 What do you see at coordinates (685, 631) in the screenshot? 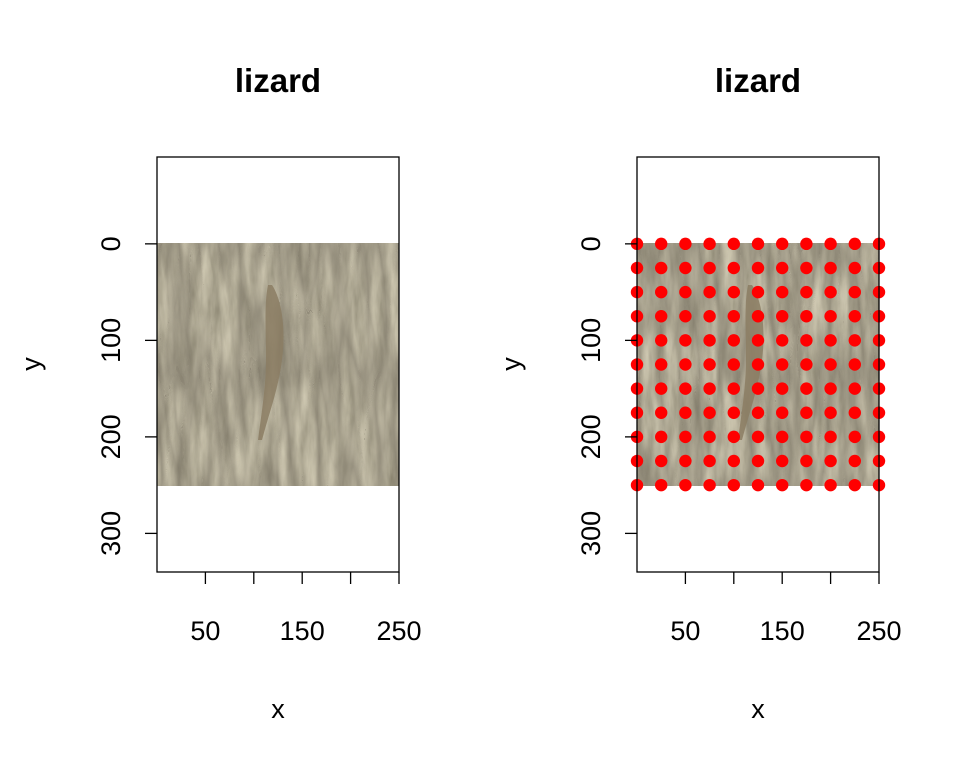
I see `x-tick-label: 50` at bounding box center [685, 631].